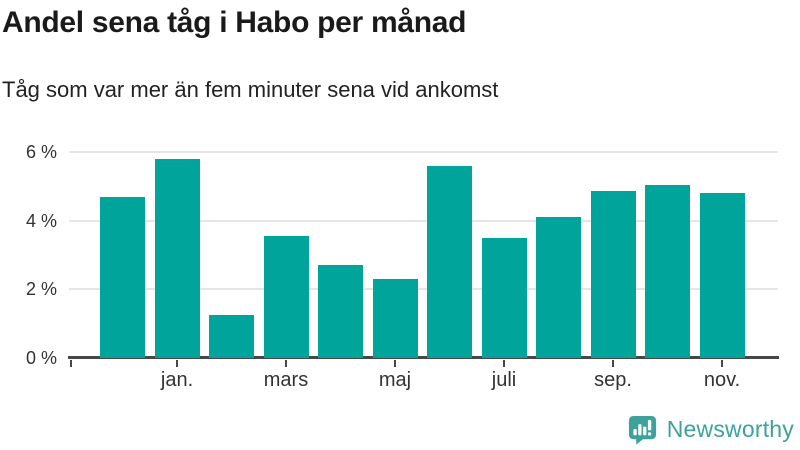  I want to click on newsworthy-logo: Newsworthy, so click(710, 429).